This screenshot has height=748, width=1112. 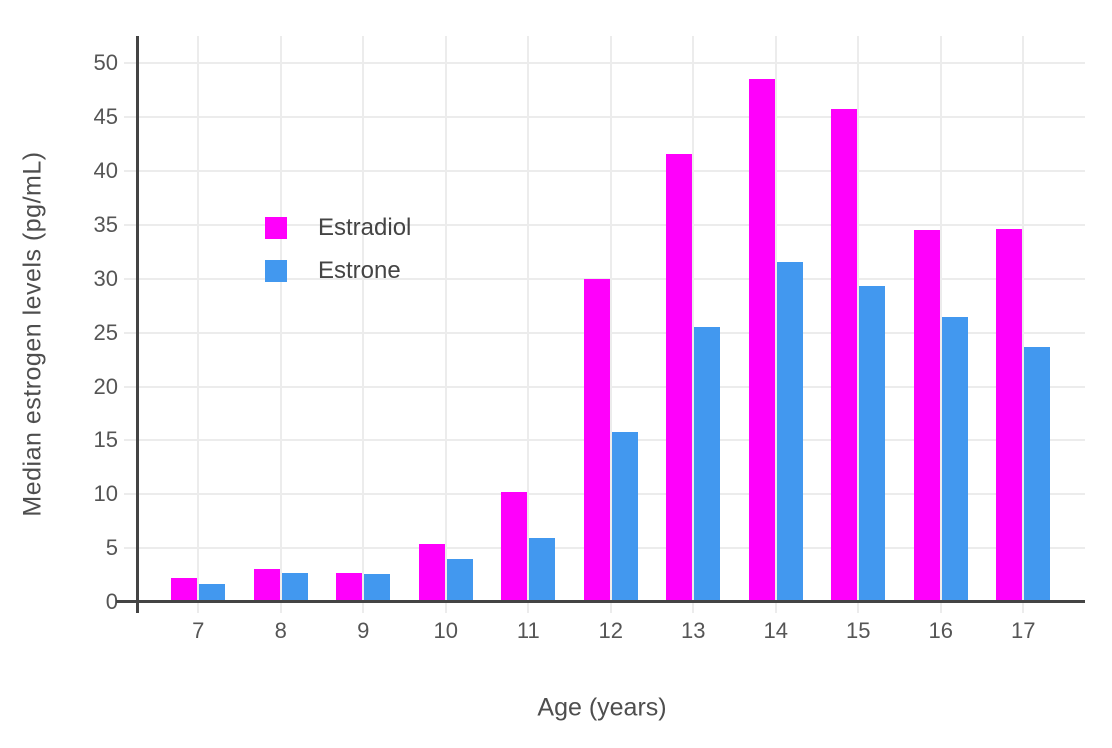 I want to click on x-tick-label-8: 8, so click(x=280, y=630).